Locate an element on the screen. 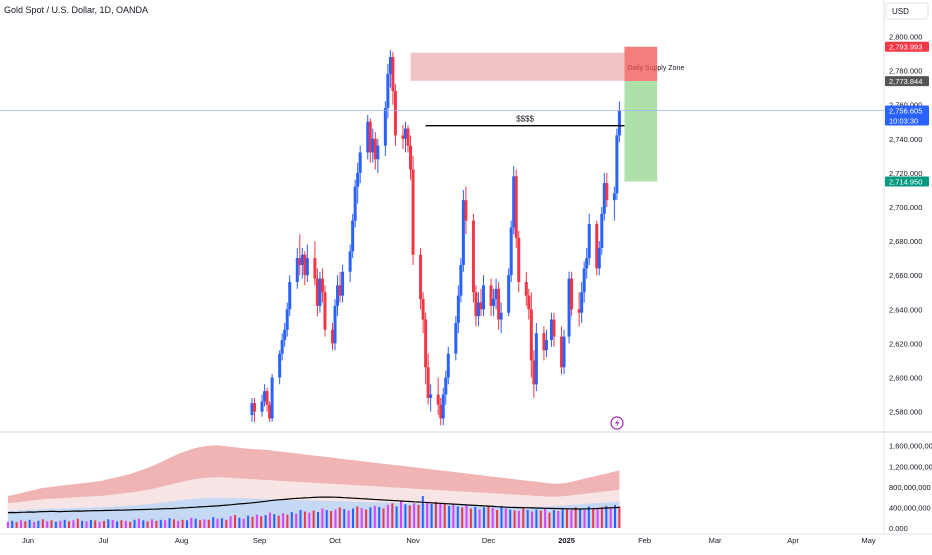 Image resolution: width=932 pixels, height=555 pixels. price-scale-area is located at coordinates (908, 275).